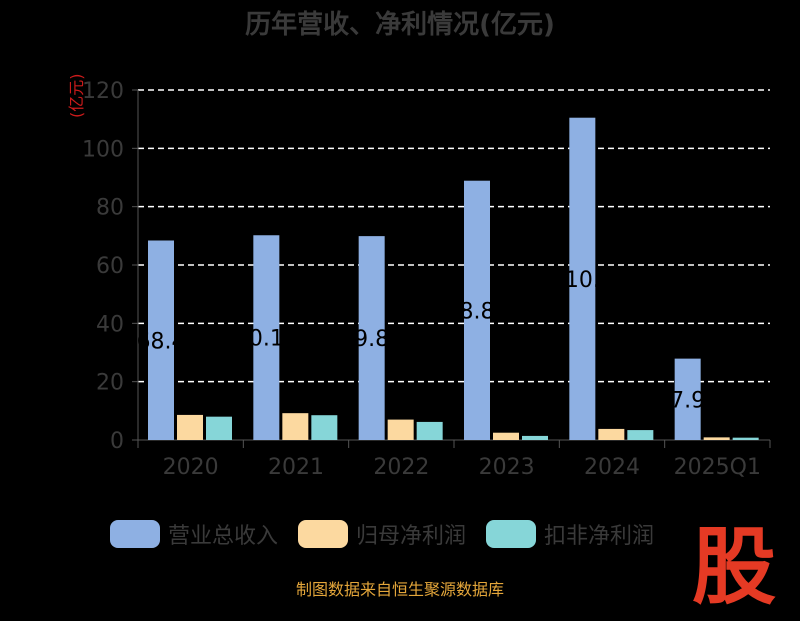 This screenshot has width=800, height=621. I want to click on data-label: 70.18, so click(266, 339).